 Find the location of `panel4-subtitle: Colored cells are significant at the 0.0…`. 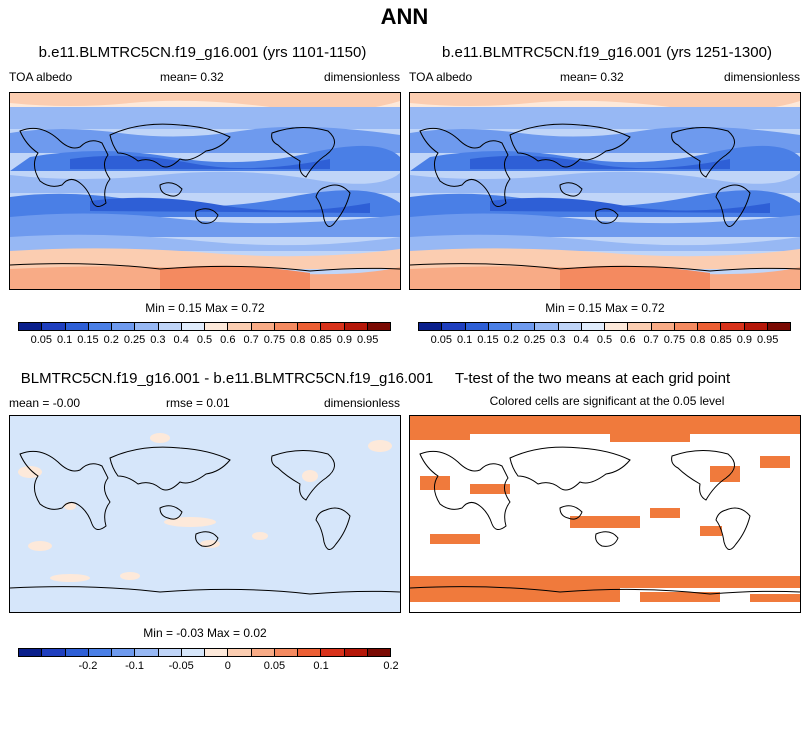

panel4-subtitle: Colored cells are significant at the 0.0… is located at coordinates (607, 401).